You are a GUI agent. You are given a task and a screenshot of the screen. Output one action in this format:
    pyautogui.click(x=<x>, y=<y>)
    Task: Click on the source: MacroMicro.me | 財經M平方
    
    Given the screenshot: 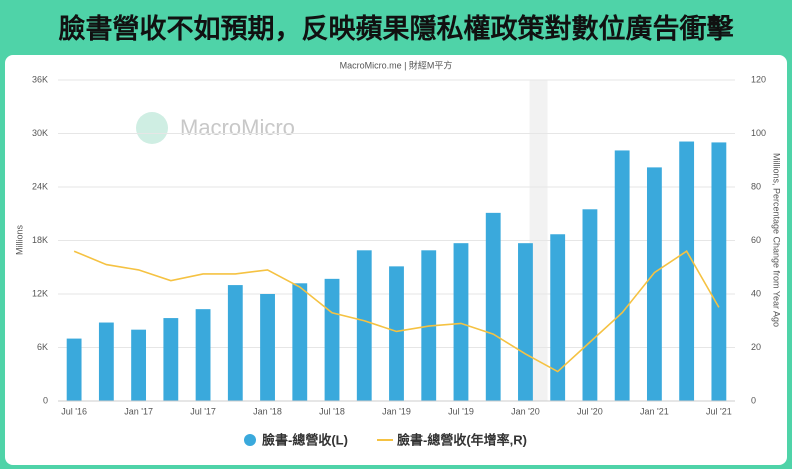 What is the action you would take?
    pyautogui.click(x=396, y=64)
    